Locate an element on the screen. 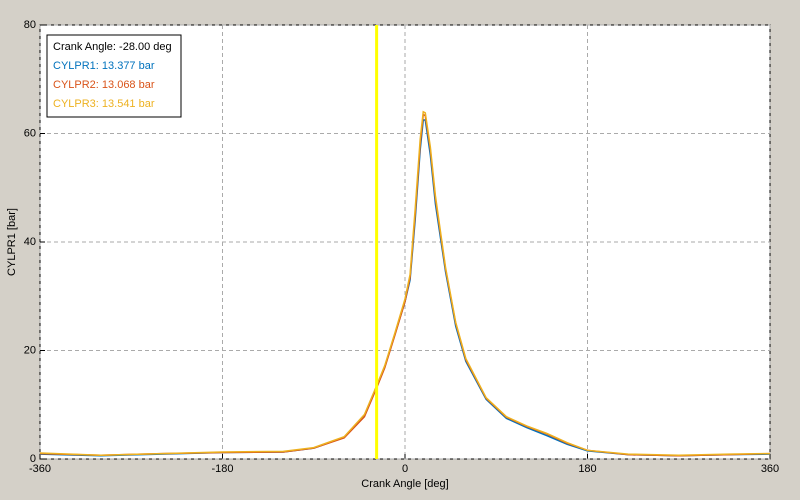  x-tick-label: 180 is located at coordinates (587, 469).